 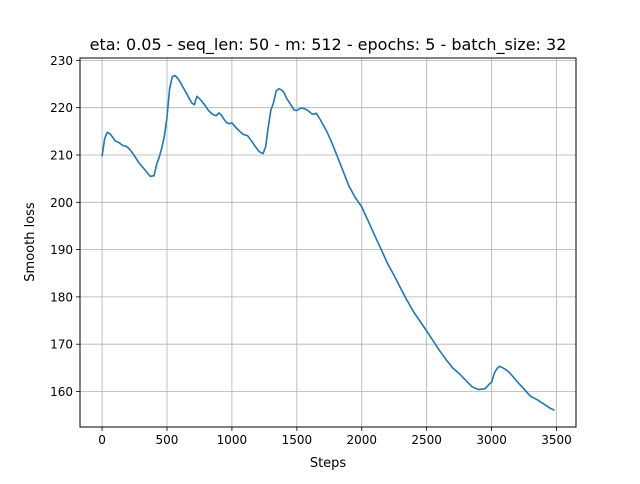 What do you see at coordinates (167, 440) in the screenshot?
I see `x-tick-label: 500` at bounding box center [167, 440].